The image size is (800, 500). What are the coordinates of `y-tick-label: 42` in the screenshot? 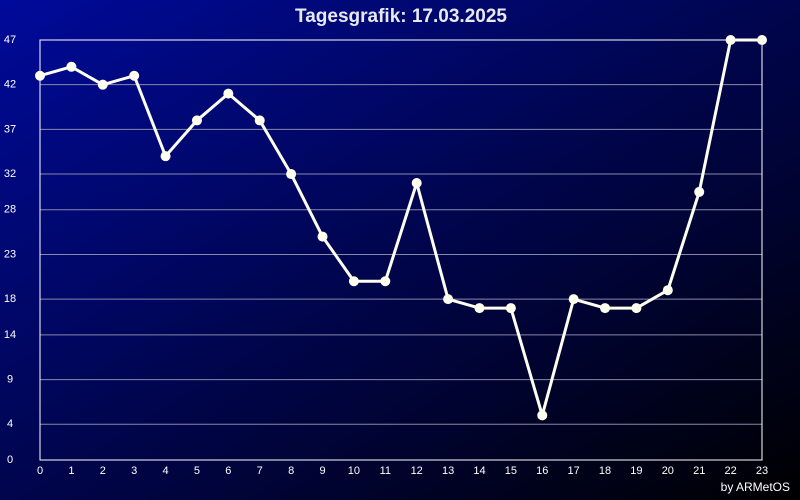 It's located at (10, 85).